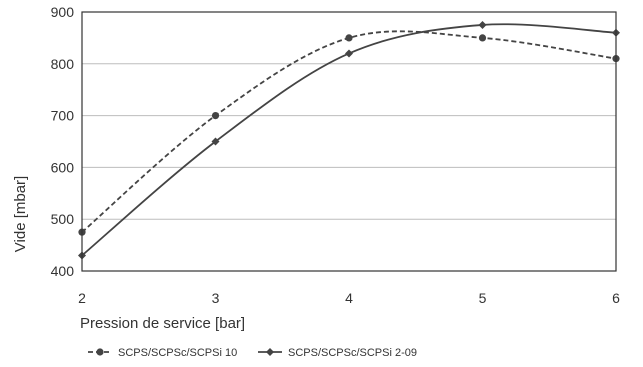  Describe the element at coordinates (483, 298) in the screenshot. I see `x-tick-label: 5` at that location.